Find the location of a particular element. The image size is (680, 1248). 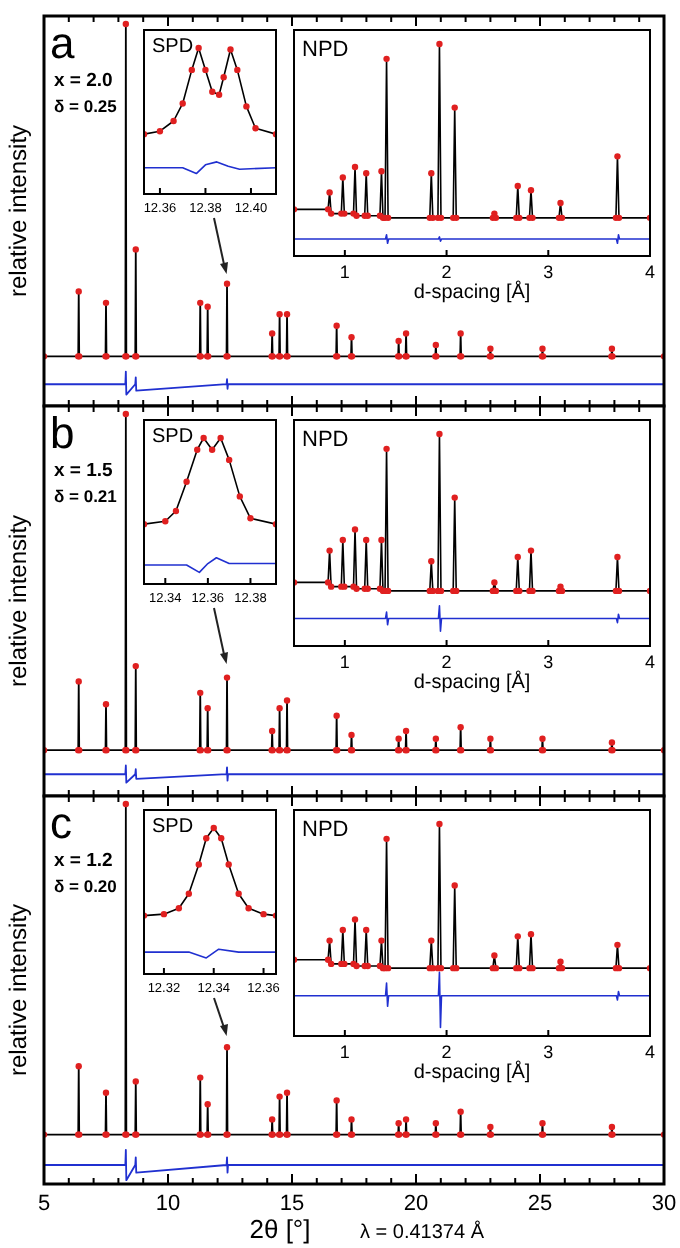

text: λ = 0.41374 Å is located at coordinates (422, 1232).